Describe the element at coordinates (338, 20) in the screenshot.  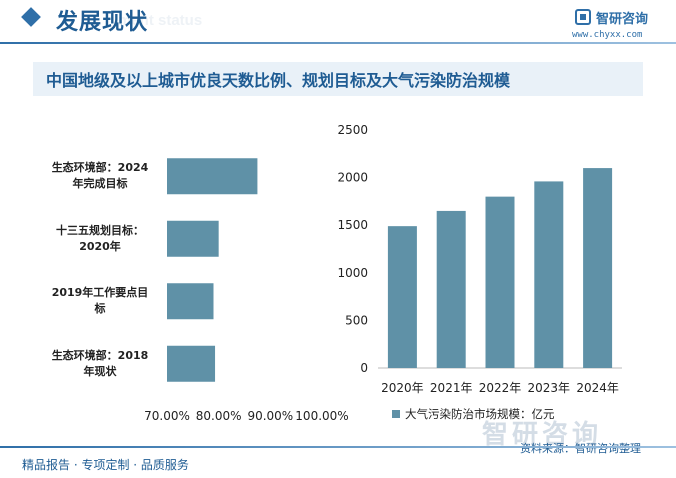
I see `page-header: ment status 发展现状 智研咨询 www.chyxx.com` at that location.